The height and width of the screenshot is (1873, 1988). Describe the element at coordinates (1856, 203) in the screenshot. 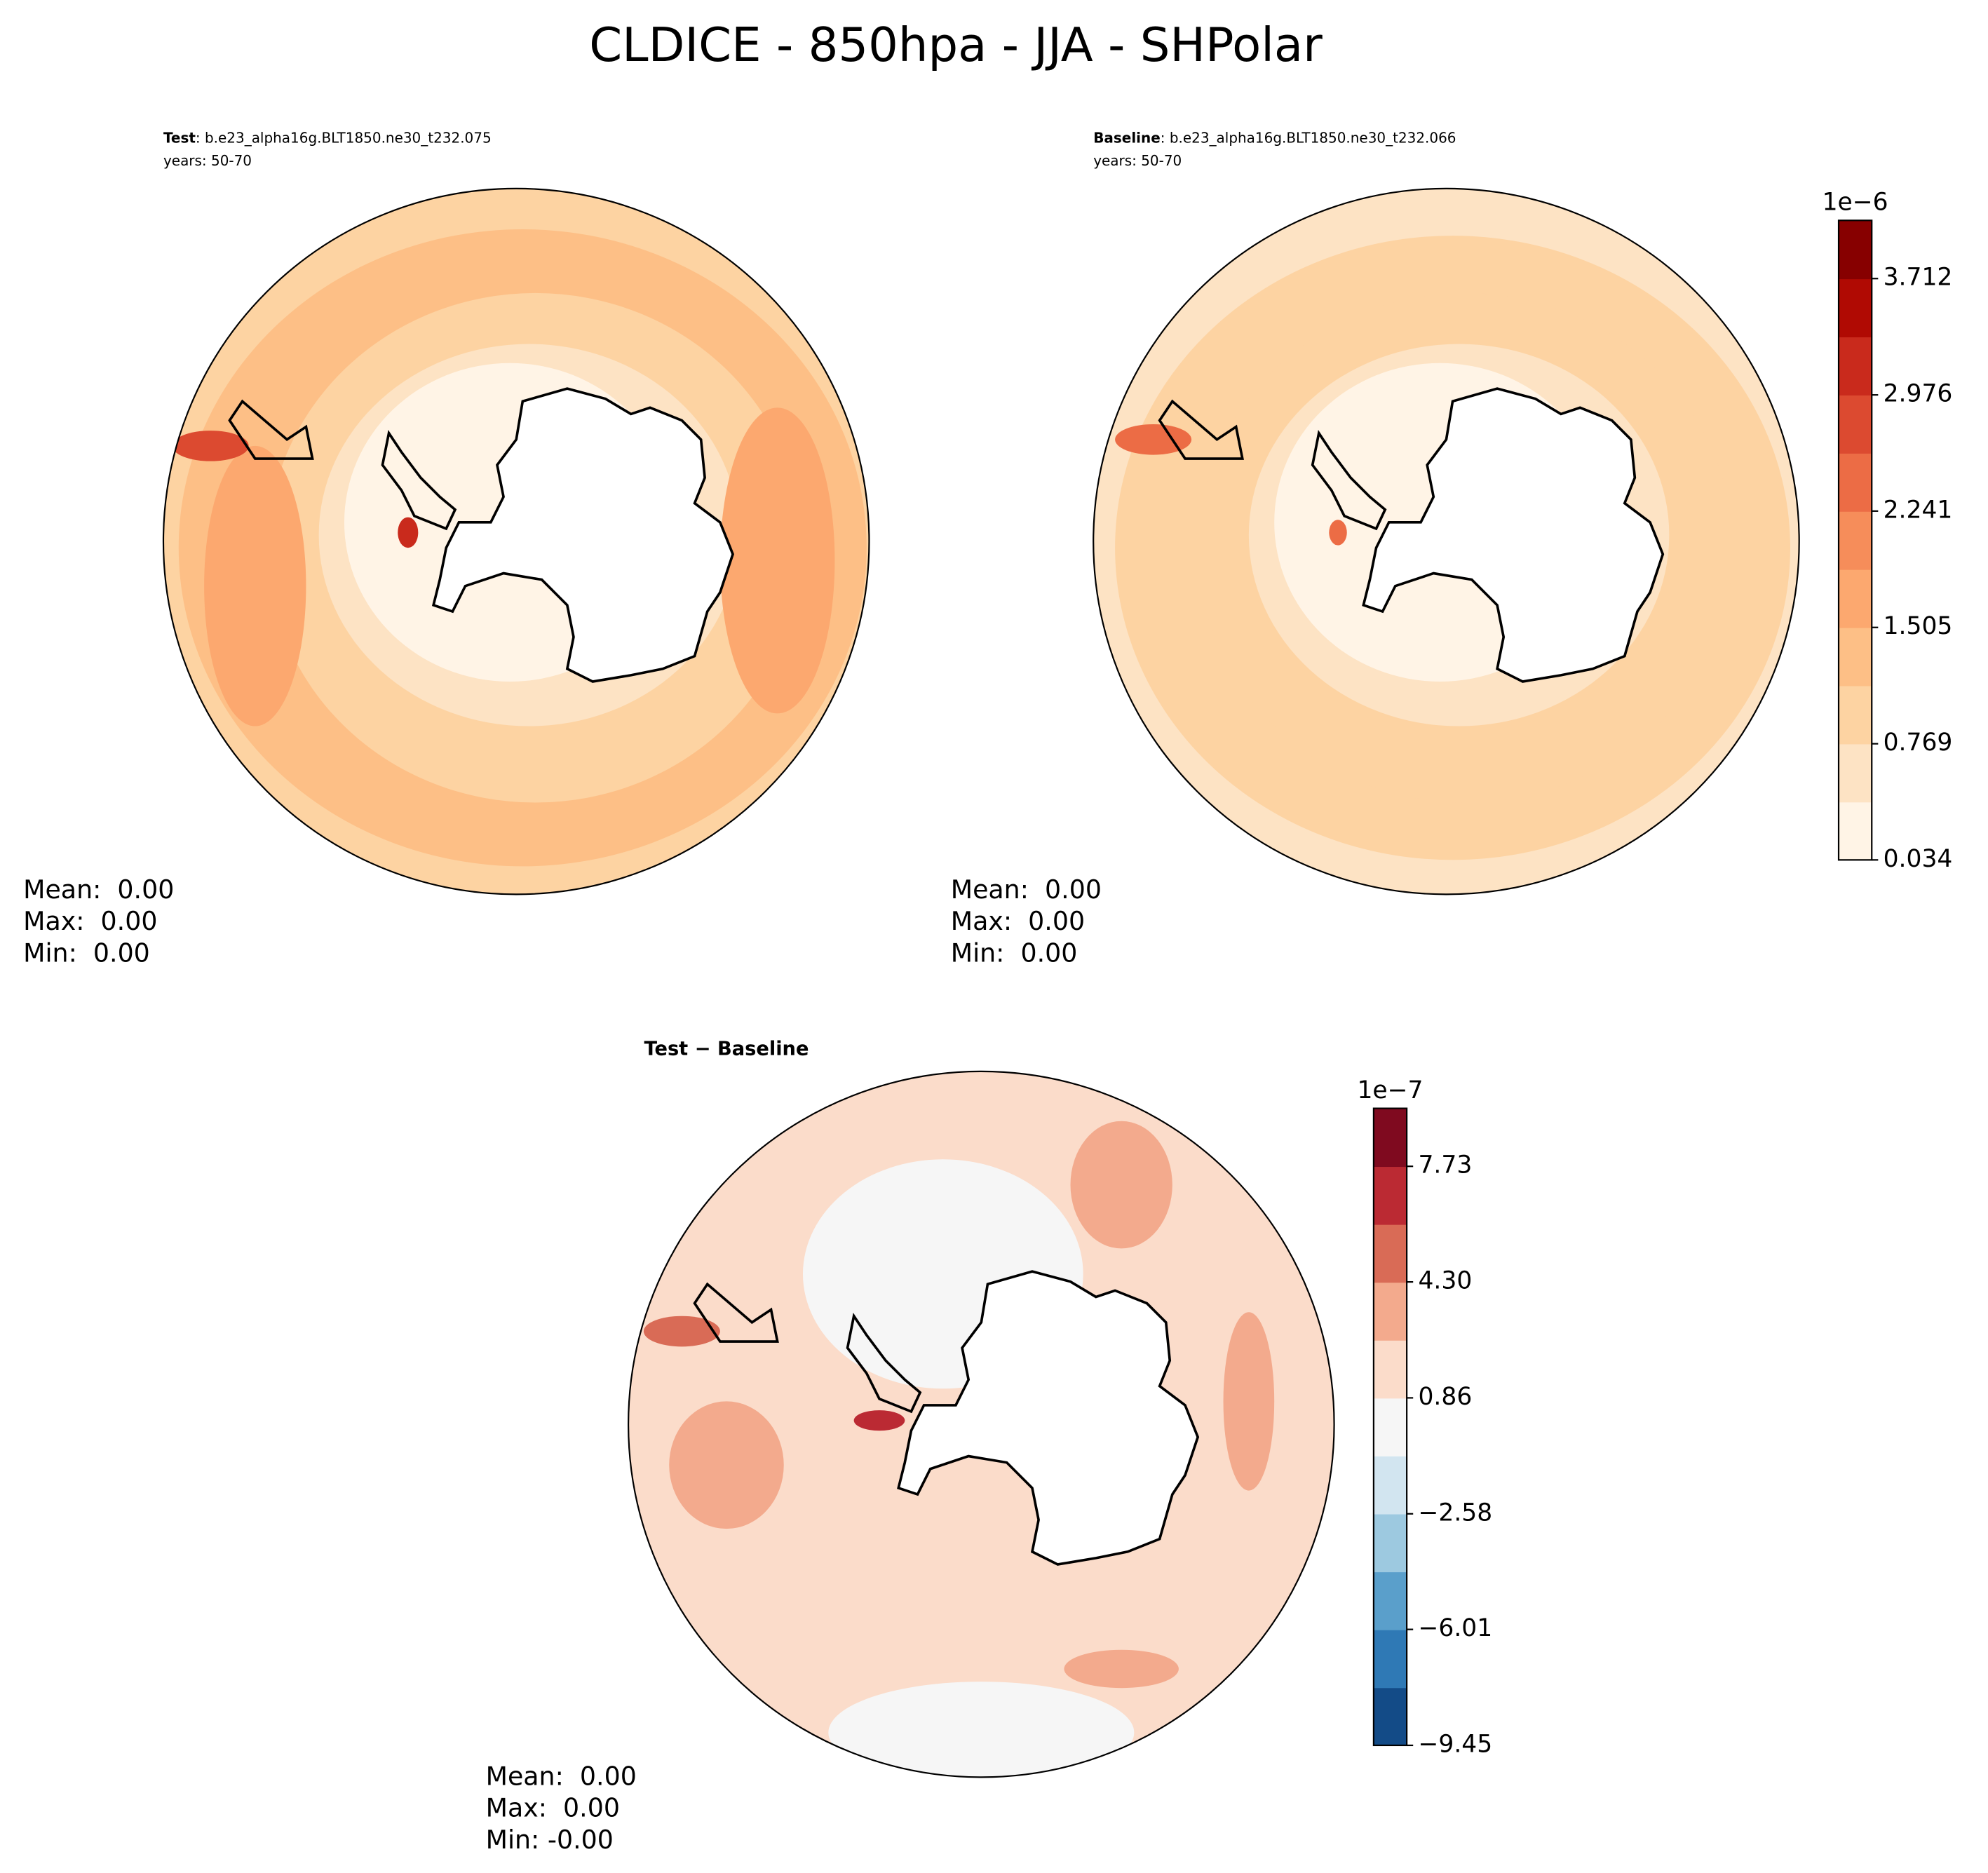

I see `colorbar-offset: 1e−6` at that location.